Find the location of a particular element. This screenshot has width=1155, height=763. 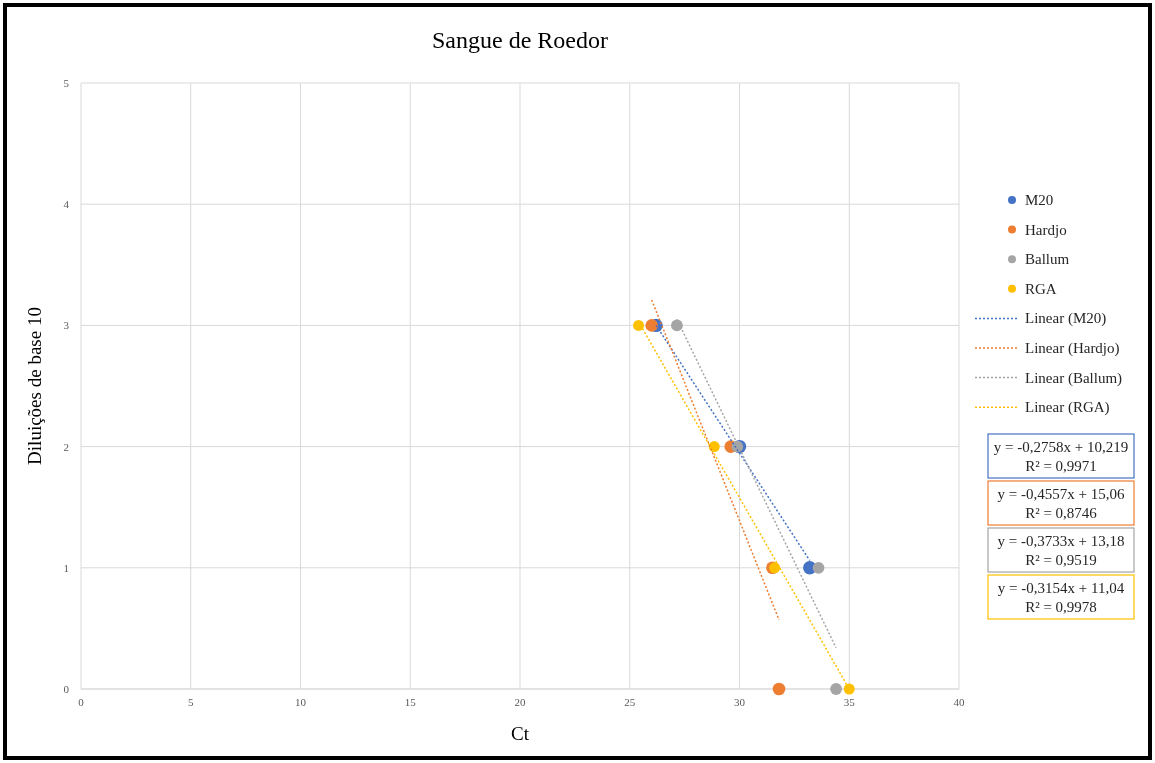

legend-label: Linear (RGA) is located at coordinates (1067, 408).